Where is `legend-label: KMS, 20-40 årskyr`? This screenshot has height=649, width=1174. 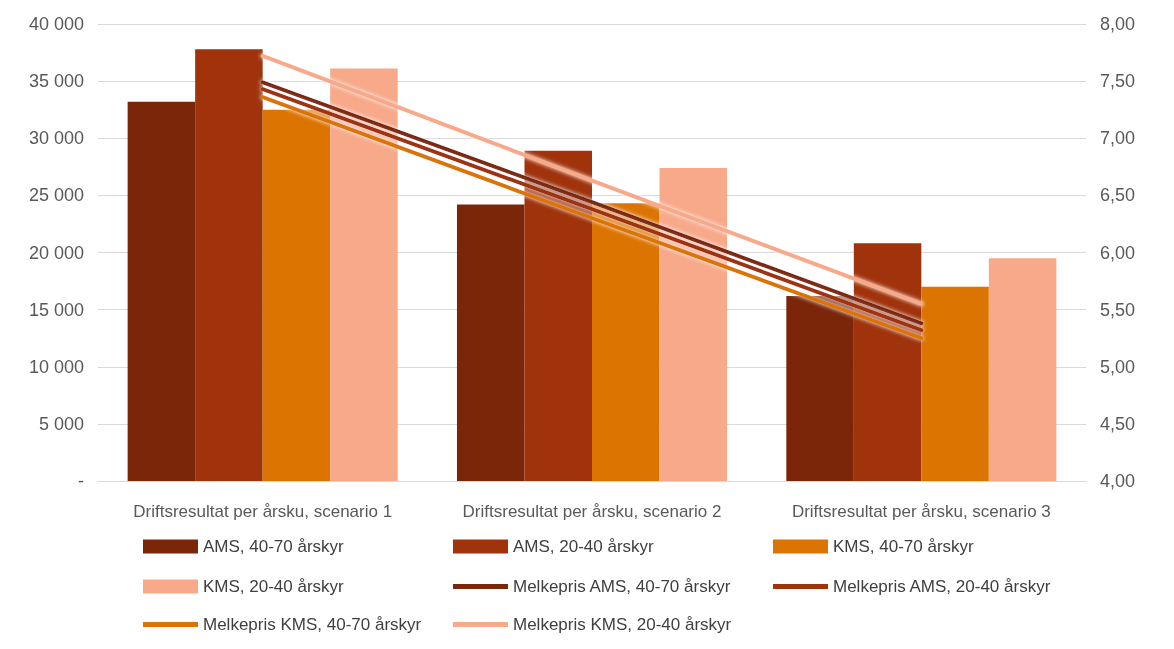
legend-label: KMS, 20-40 årskyr is located at coordinates (274, 586).